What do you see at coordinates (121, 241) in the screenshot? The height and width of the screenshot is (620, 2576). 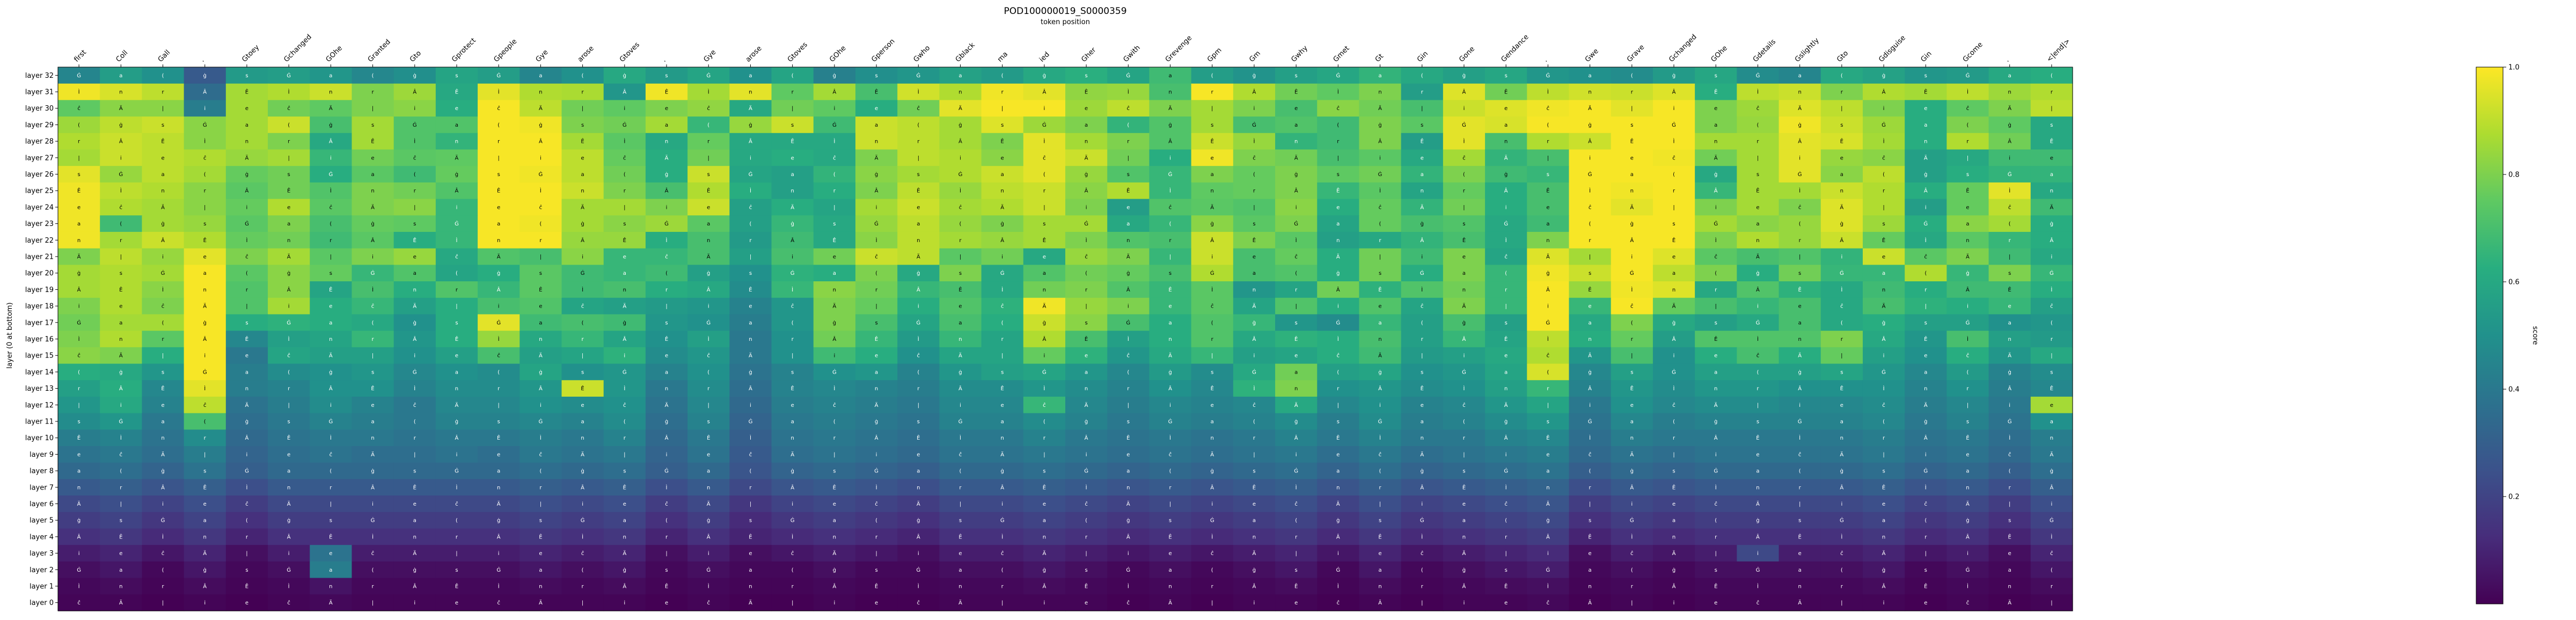 I see `cell-label: r` at bounding box center [121, 241].